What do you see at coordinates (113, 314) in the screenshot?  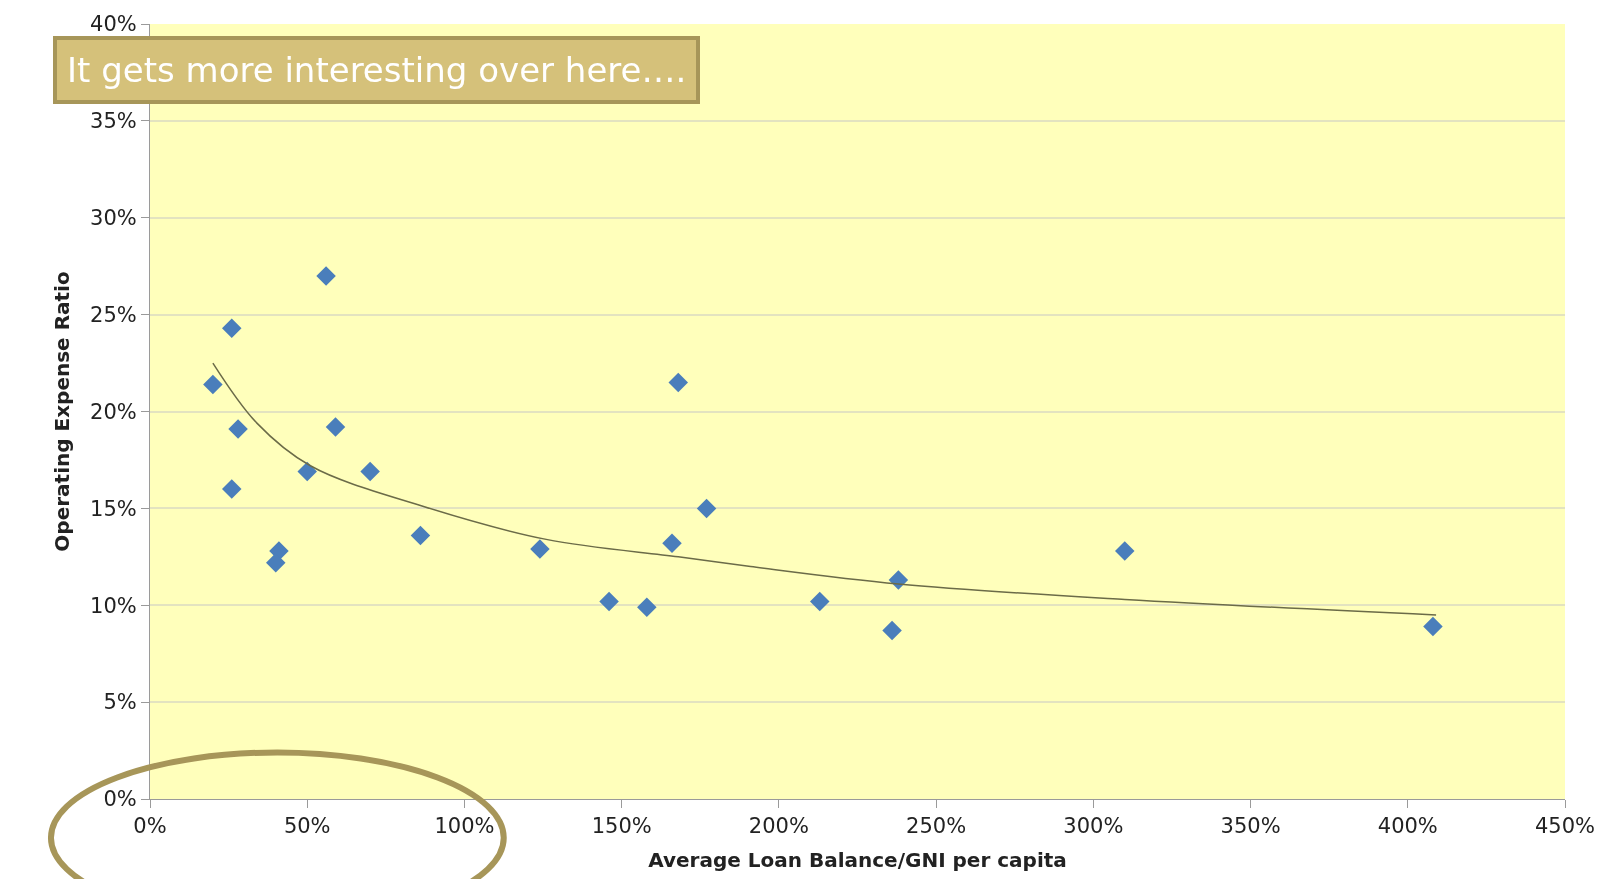 I see `y-tick-label: 25%` at bounding box center [113, 314].